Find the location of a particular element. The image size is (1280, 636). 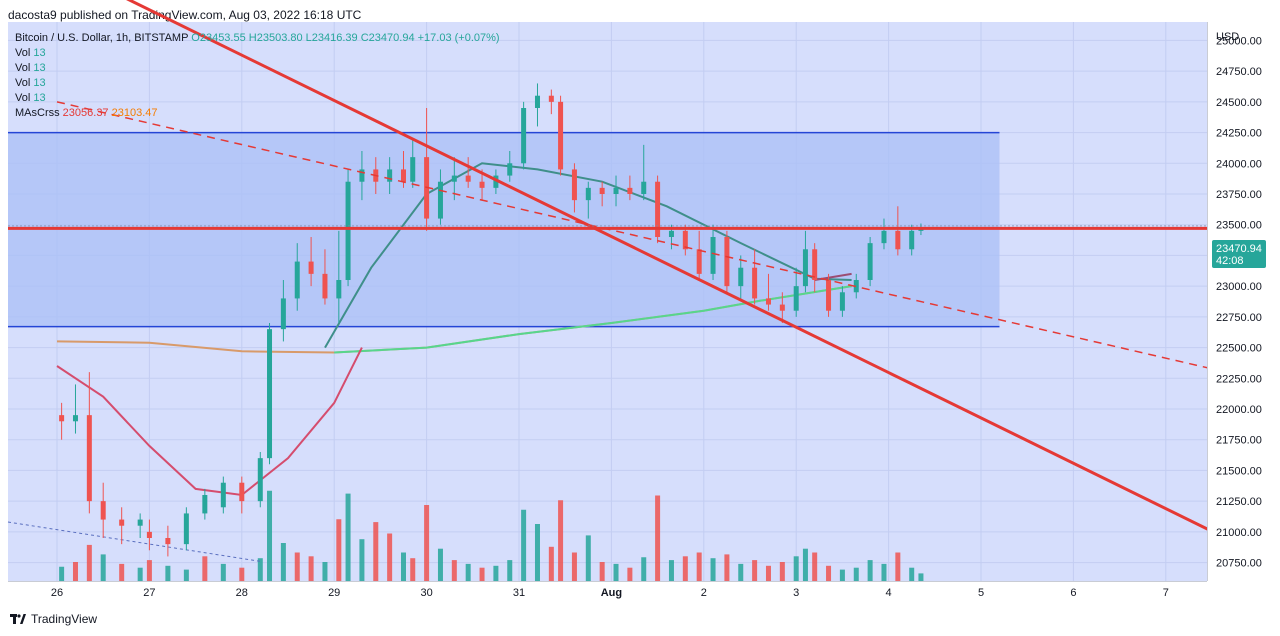

time-tick-label: 4 is located at coordinates (889, 593).